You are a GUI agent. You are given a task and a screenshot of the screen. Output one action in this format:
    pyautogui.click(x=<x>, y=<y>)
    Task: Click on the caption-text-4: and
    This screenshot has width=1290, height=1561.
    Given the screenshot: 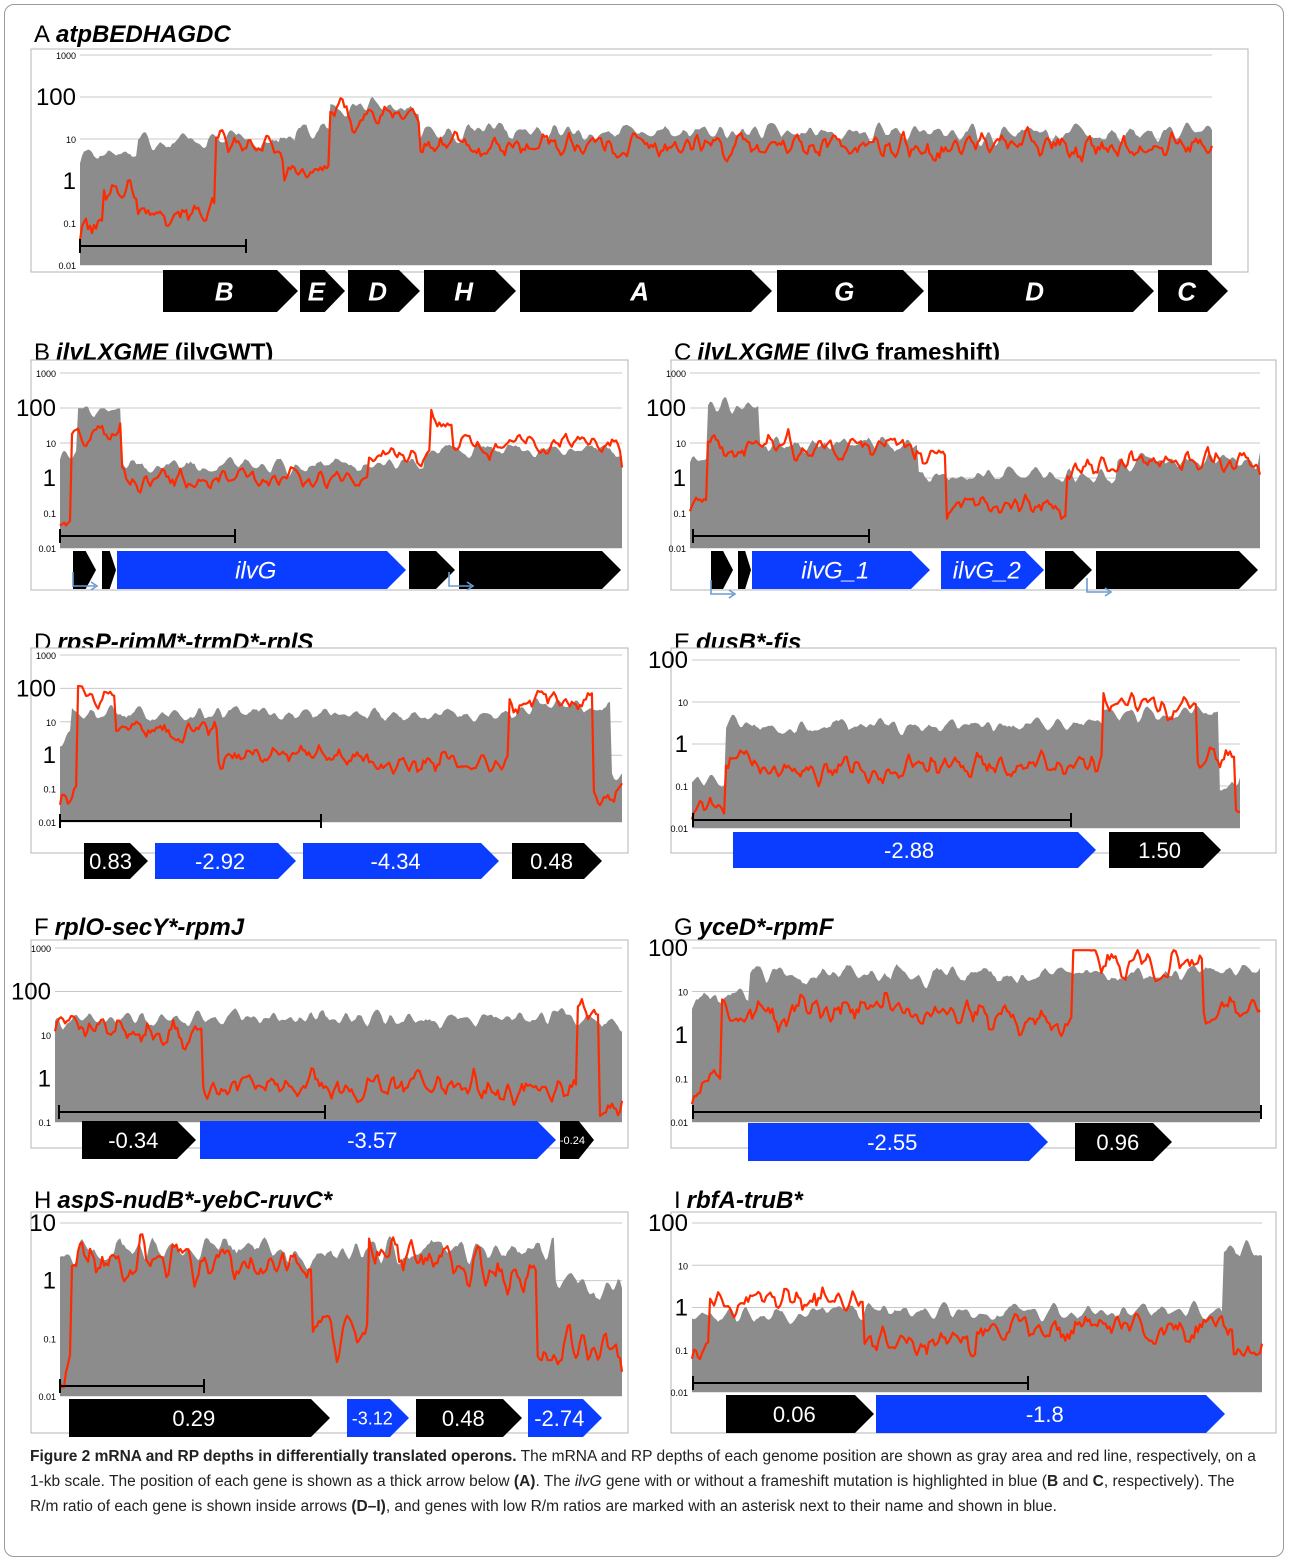 What is the action you would take?
    pyautogui.click(x=1075, y=1481)
    